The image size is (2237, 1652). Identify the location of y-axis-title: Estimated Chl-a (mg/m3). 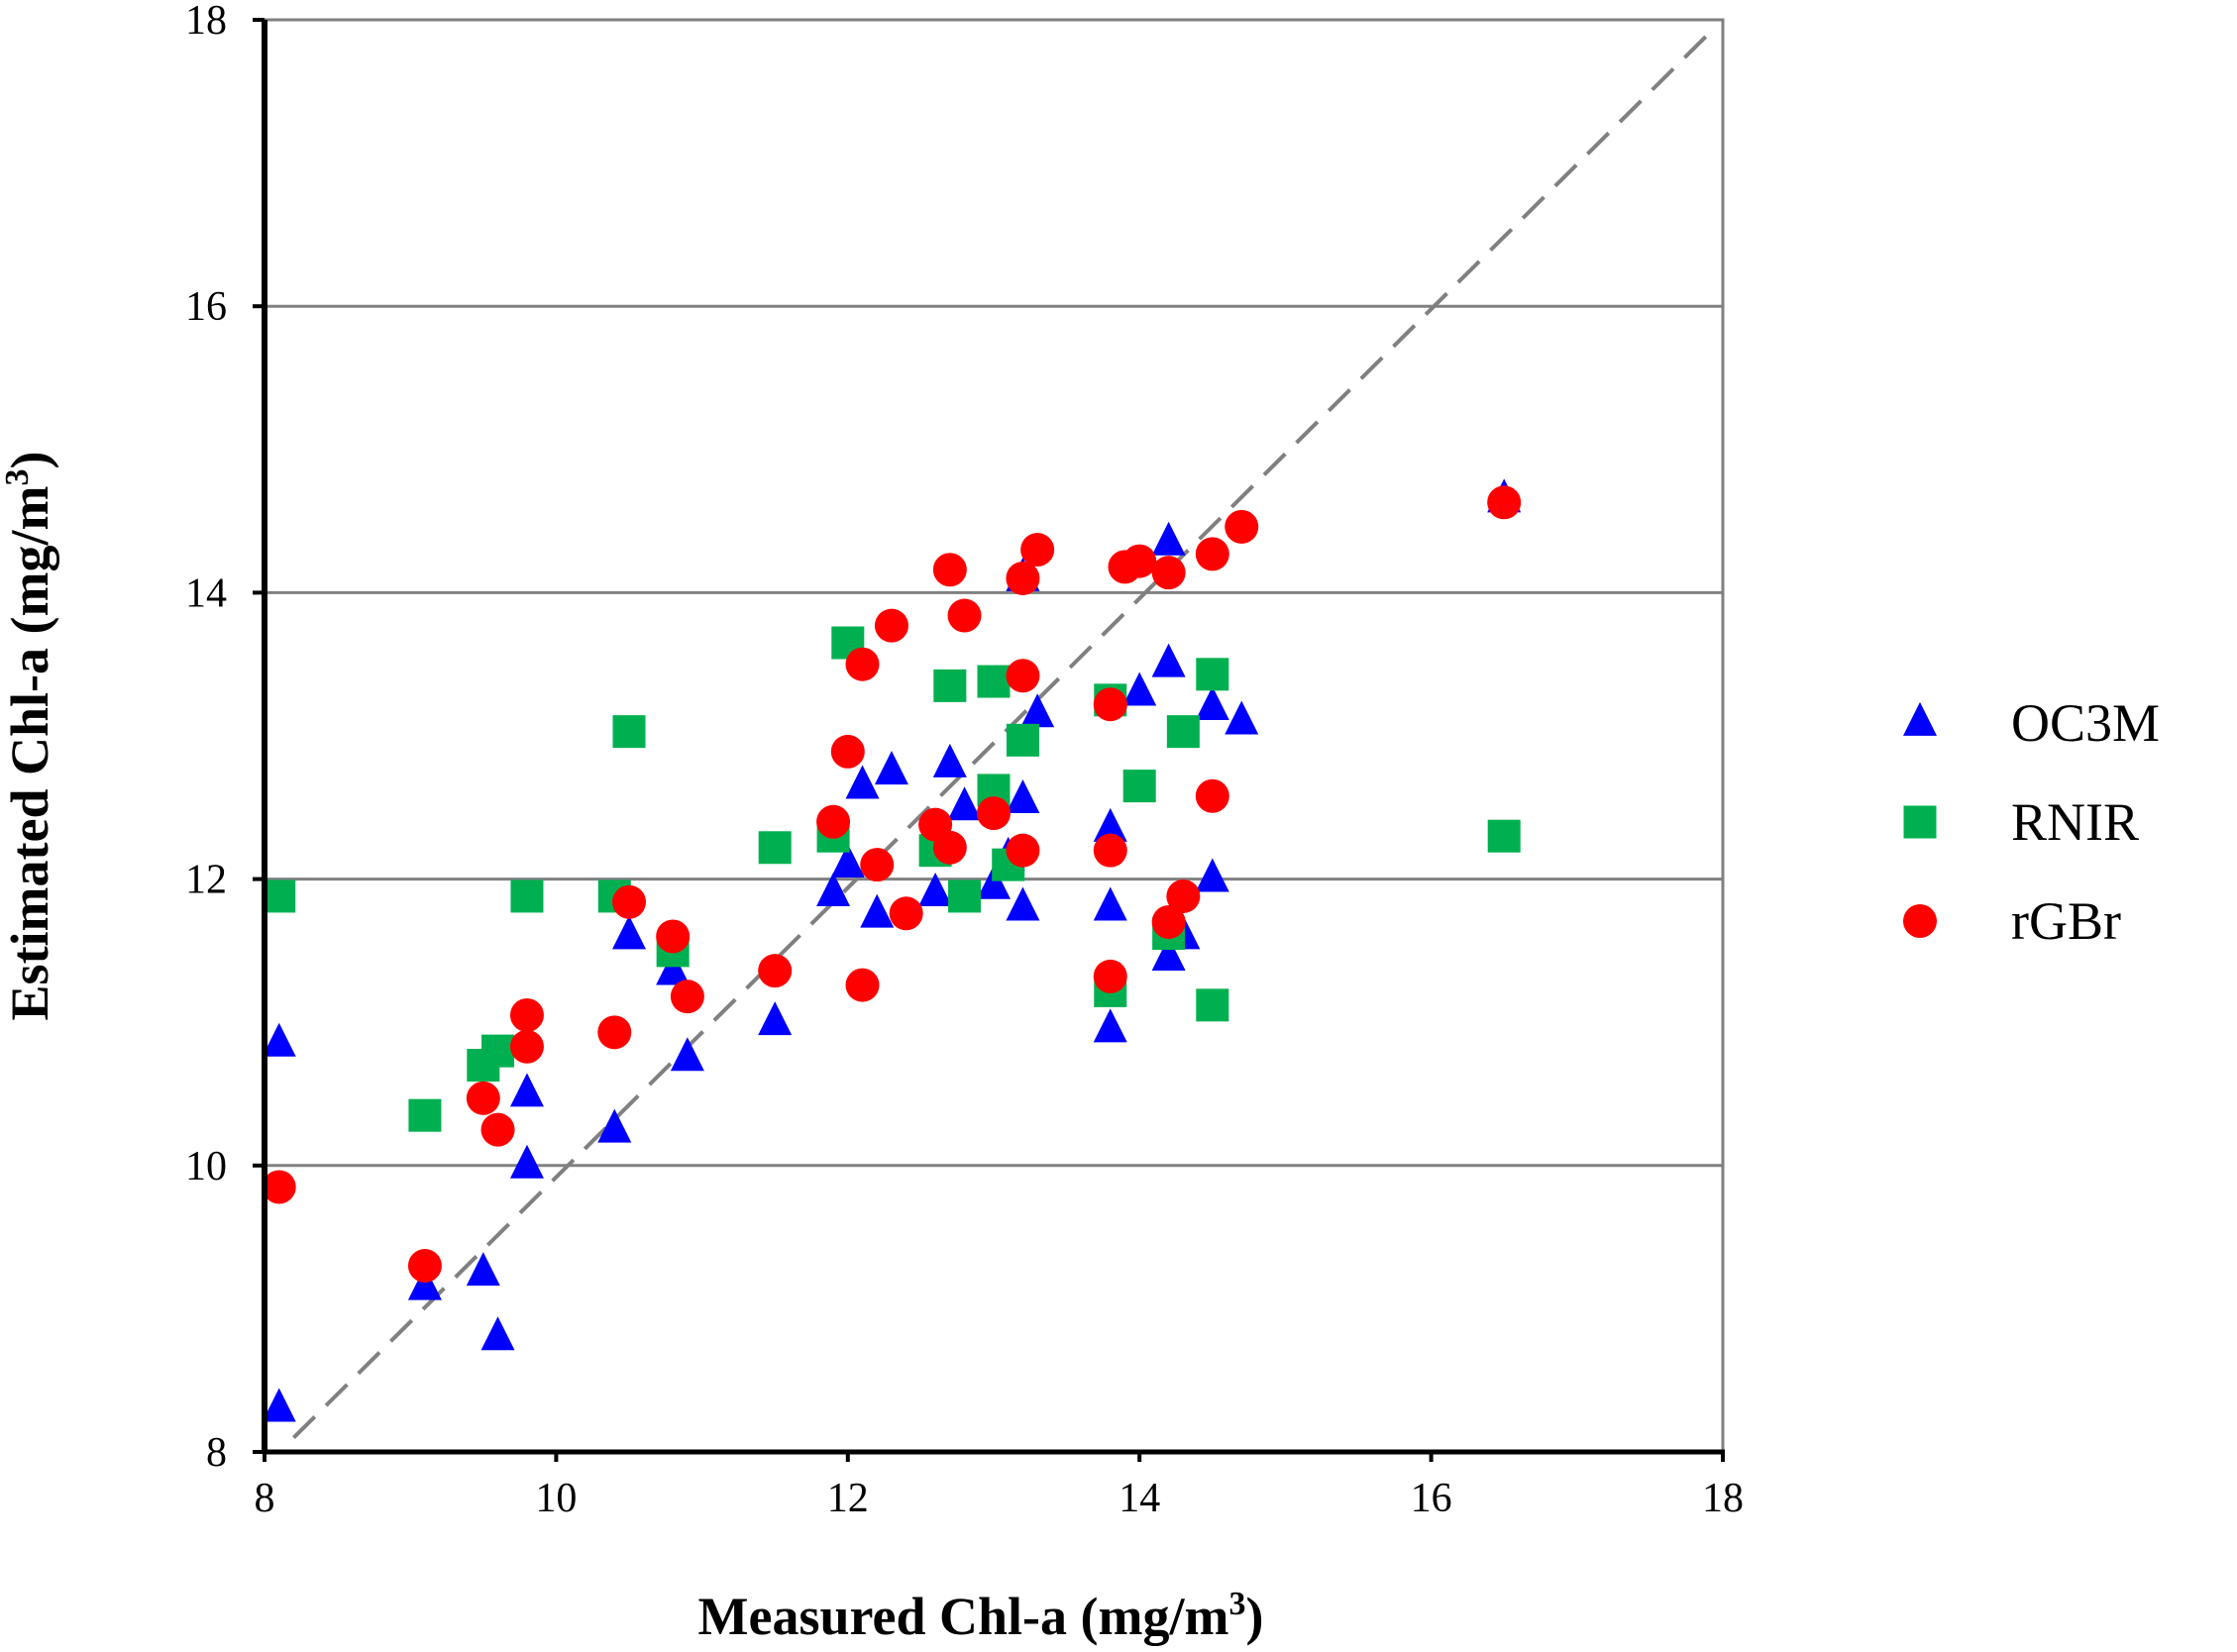
(29, 736).